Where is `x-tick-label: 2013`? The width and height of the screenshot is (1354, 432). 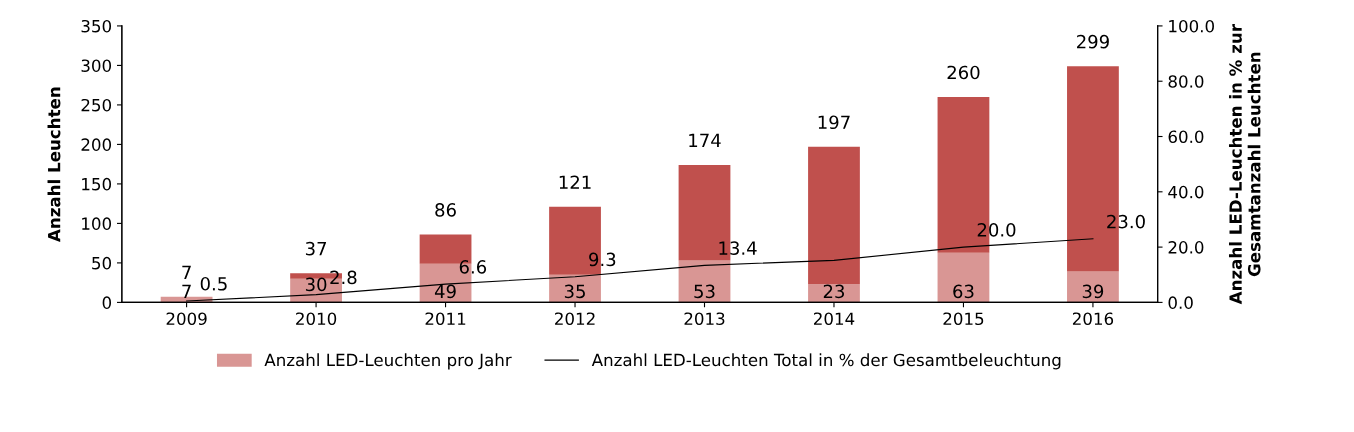
x-tick-label: 2013 is located at coordinates (704, 319).